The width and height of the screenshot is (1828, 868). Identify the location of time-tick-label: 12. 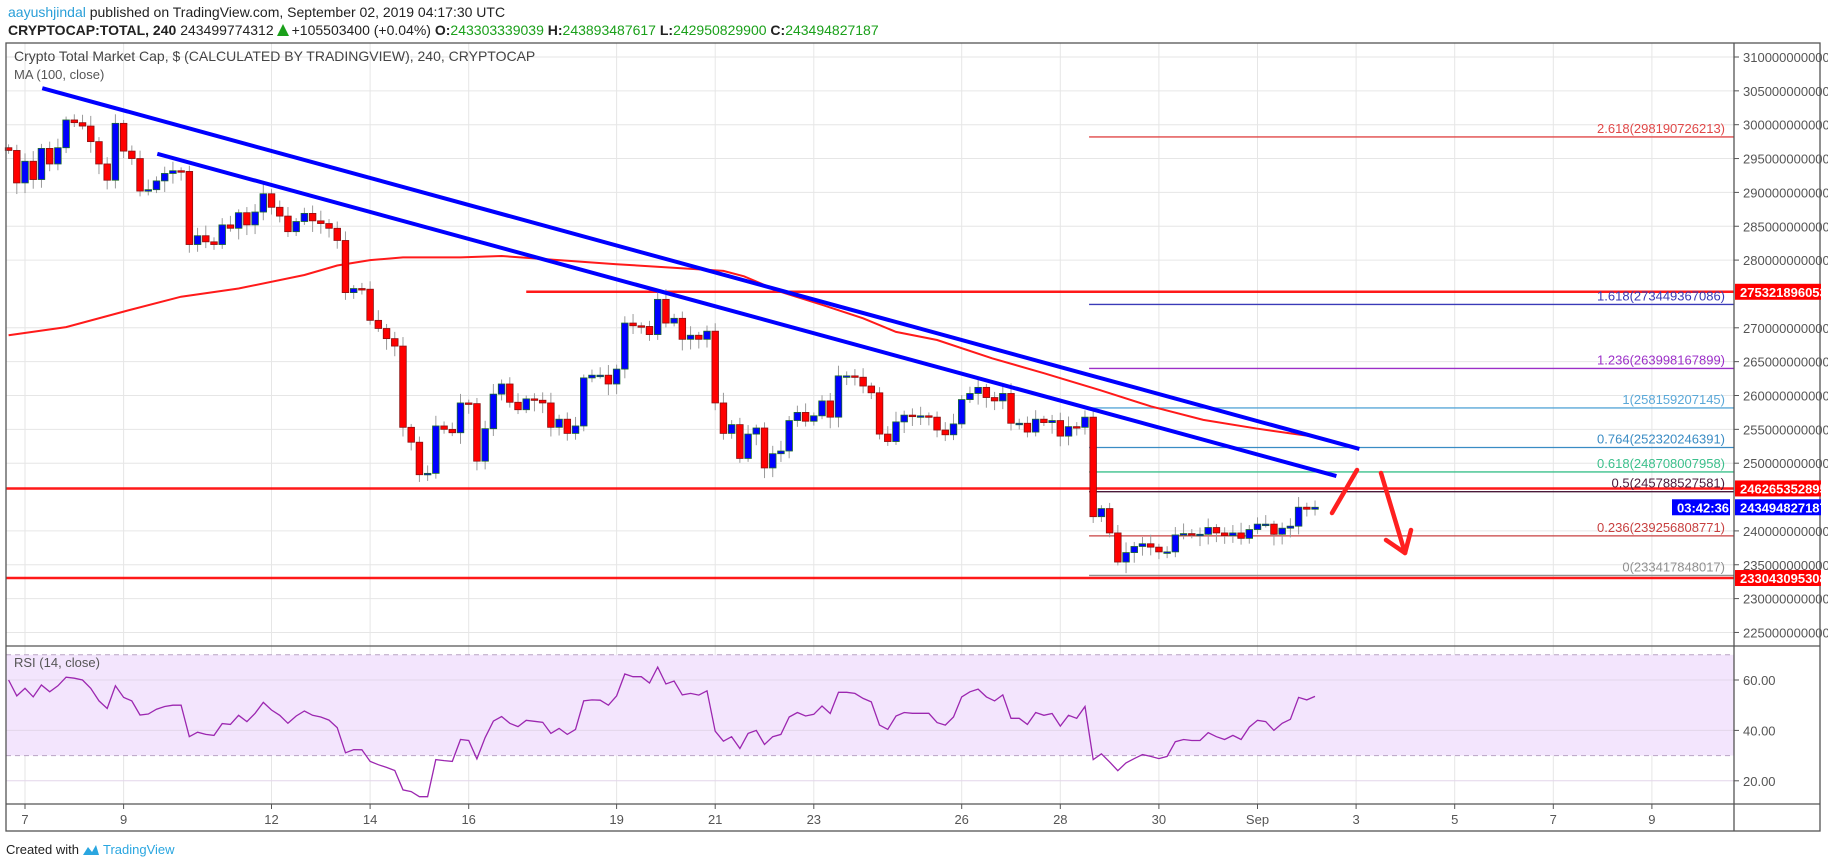
(271, 819).